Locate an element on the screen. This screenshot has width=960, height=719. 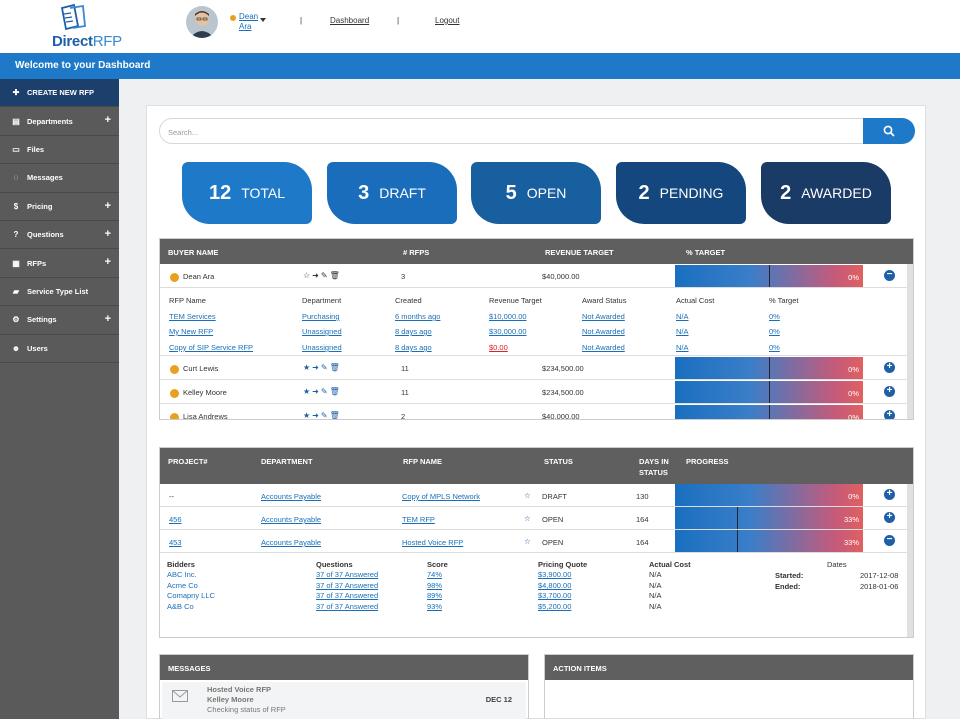
sidebar-item-users: ☻ Users is located at coordinates (59, 349).